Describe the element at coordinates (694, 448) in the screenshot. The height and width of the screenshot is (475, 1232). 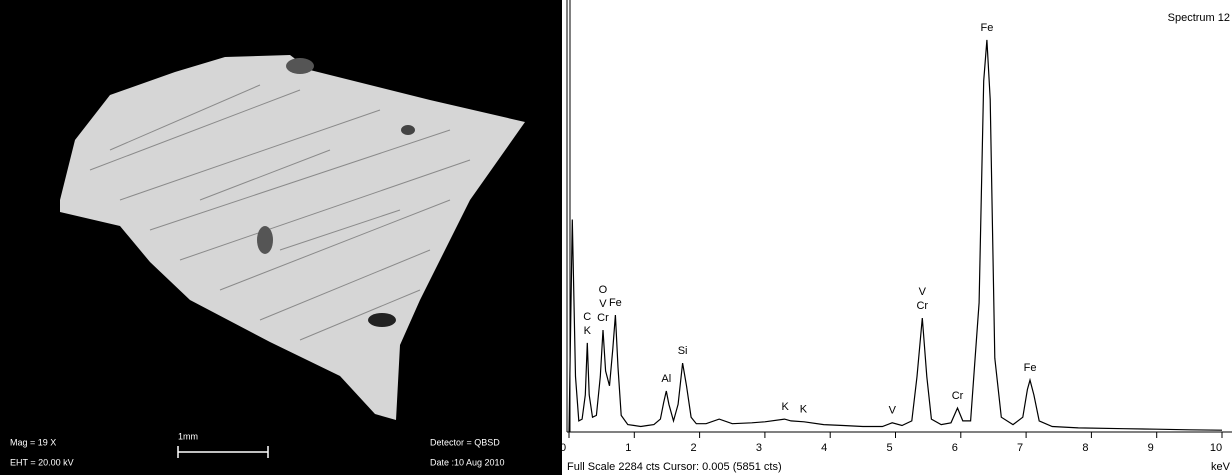
I see `x-tick-label: 2` at that location.